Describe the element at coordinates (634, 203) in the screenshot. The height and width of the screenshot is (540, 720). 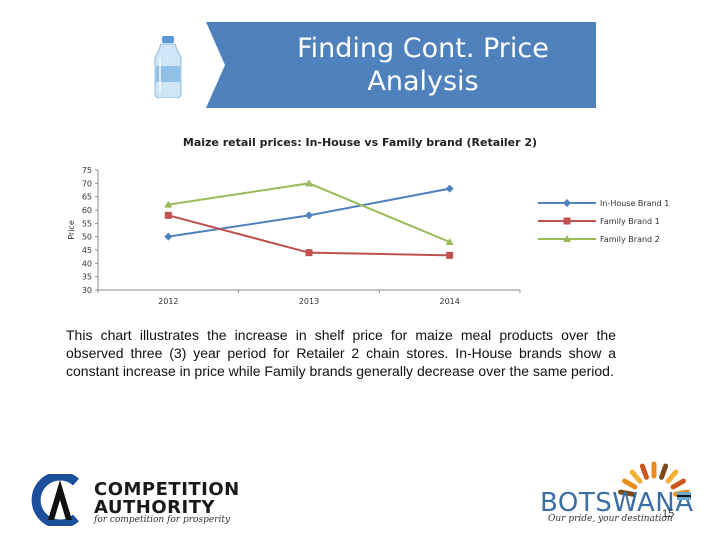
I see `legend-label: In-House Brand 1` at that location.